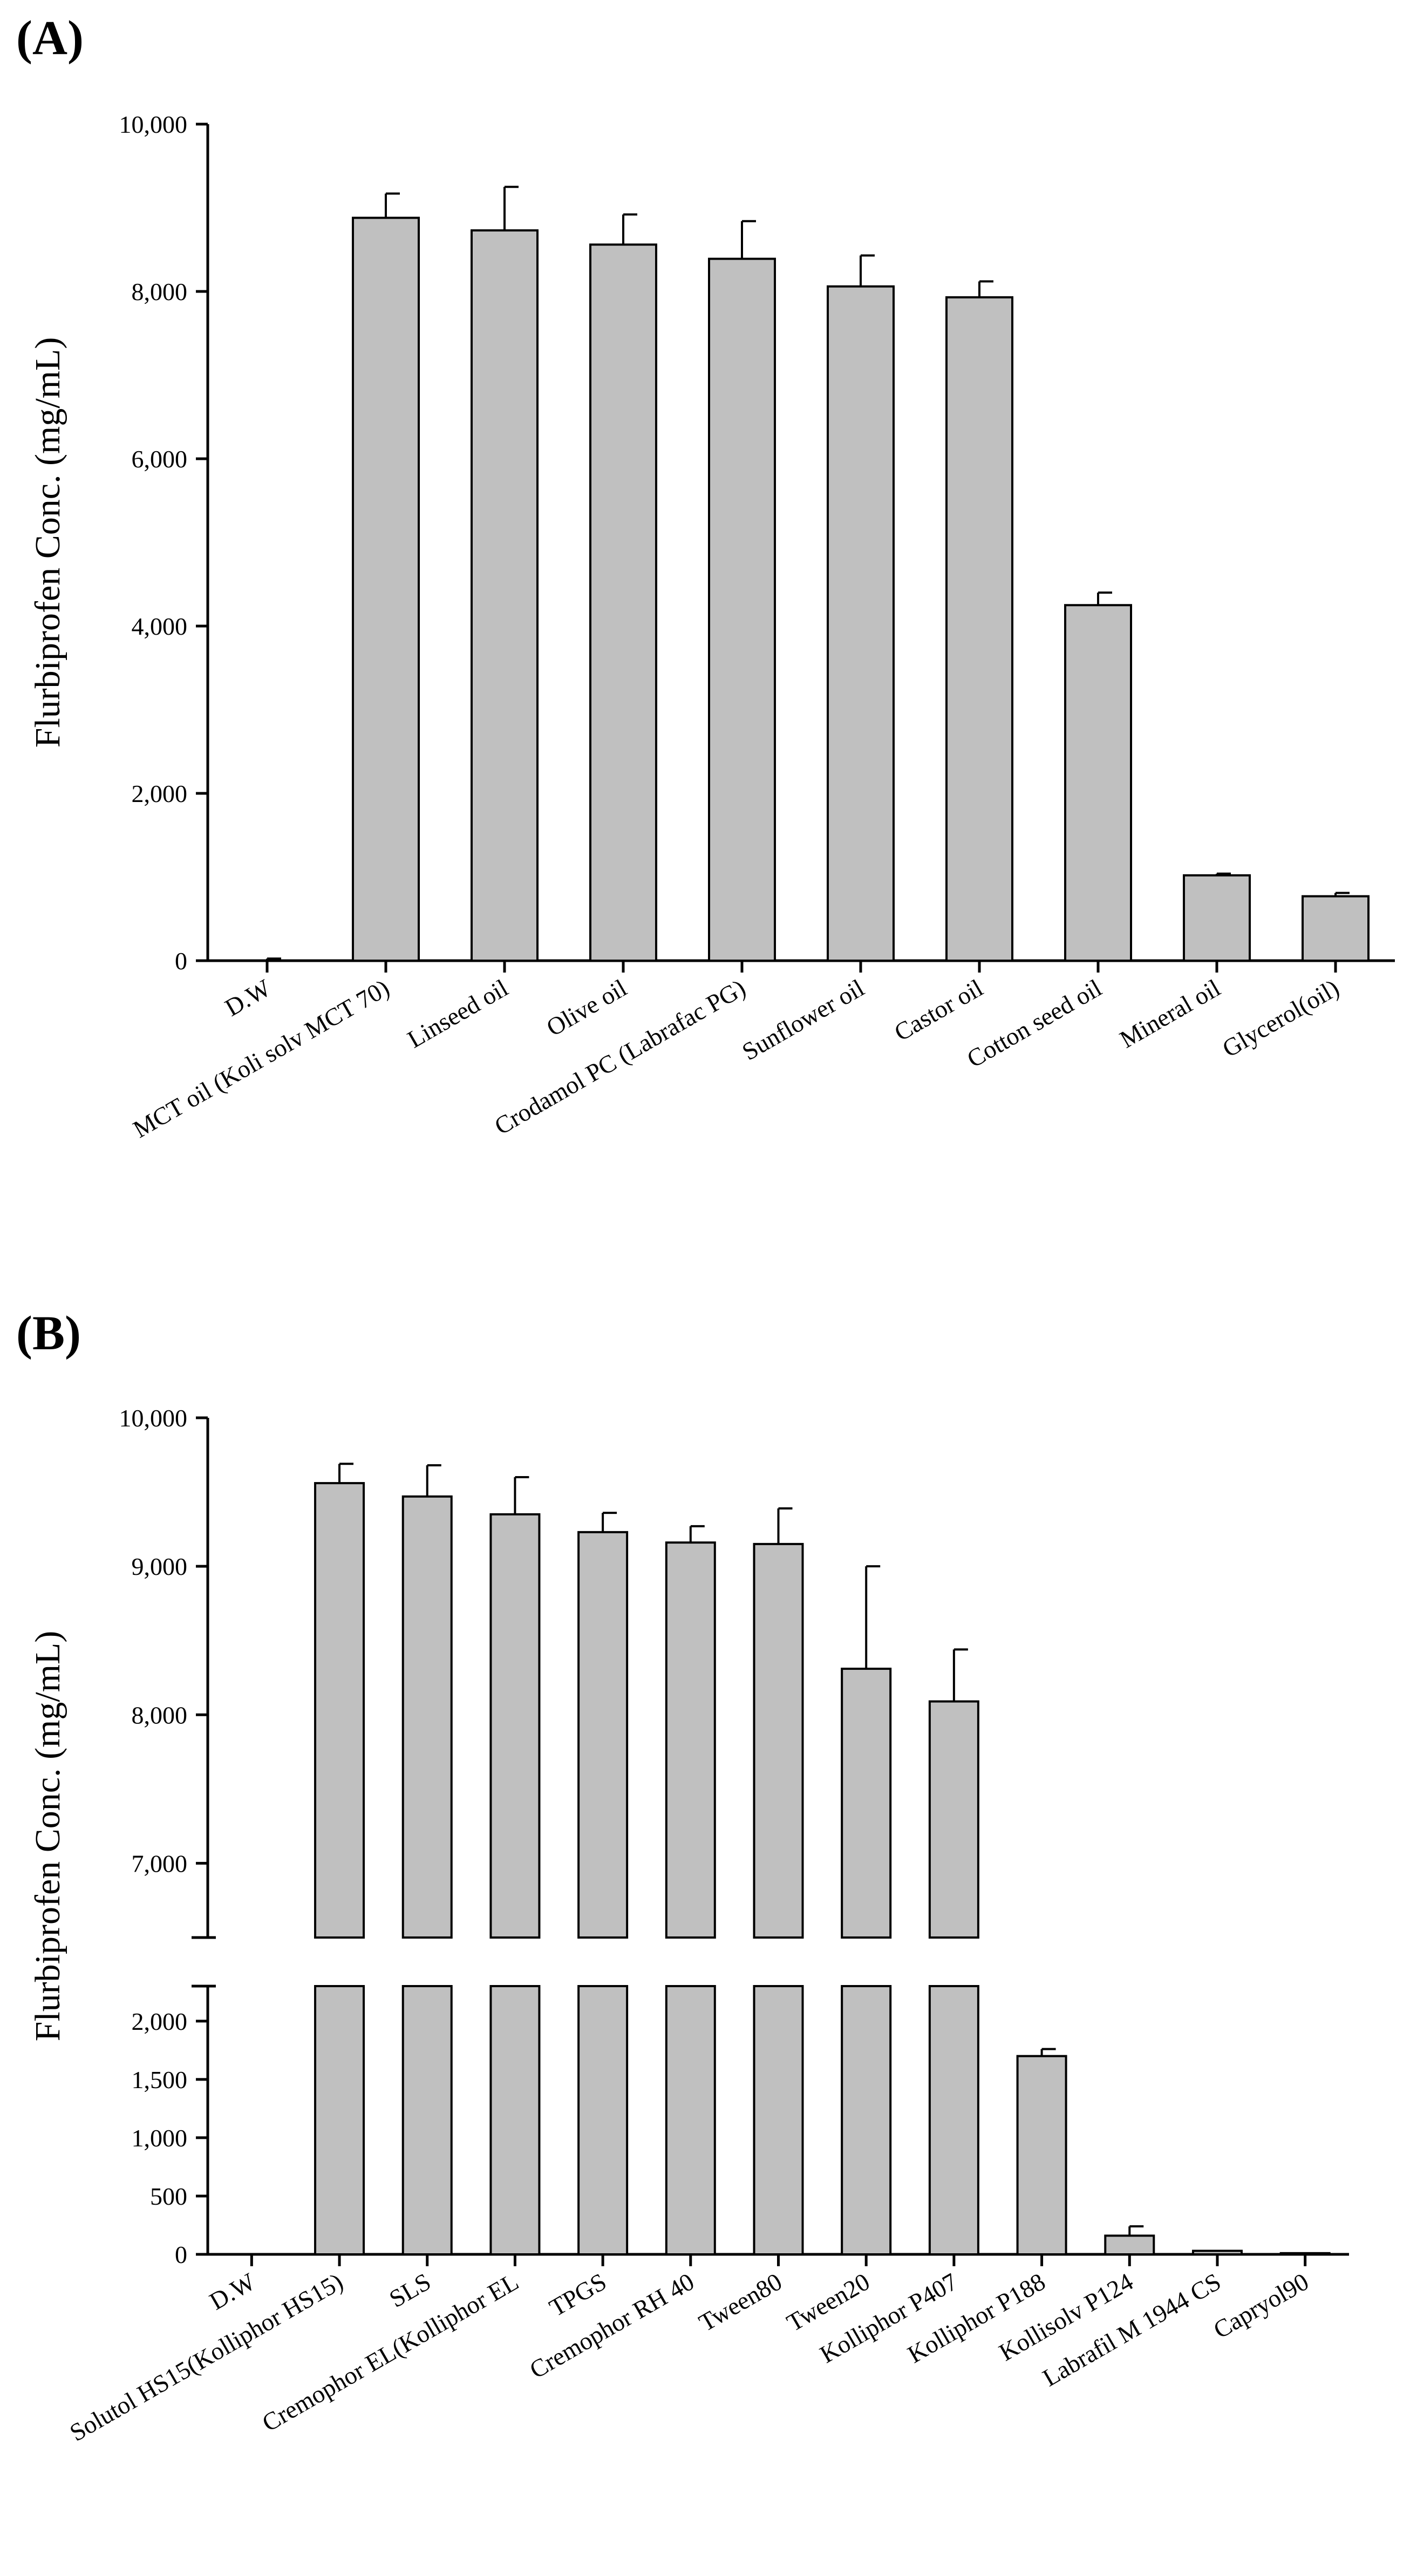 This screenshot has width=1410, height=2576. What do you see at coordinates (803, 1019) in the screenshot?
I see `category-label-5-sunflower-oil: Sunflower oil` at bounding box center [803, 1019].